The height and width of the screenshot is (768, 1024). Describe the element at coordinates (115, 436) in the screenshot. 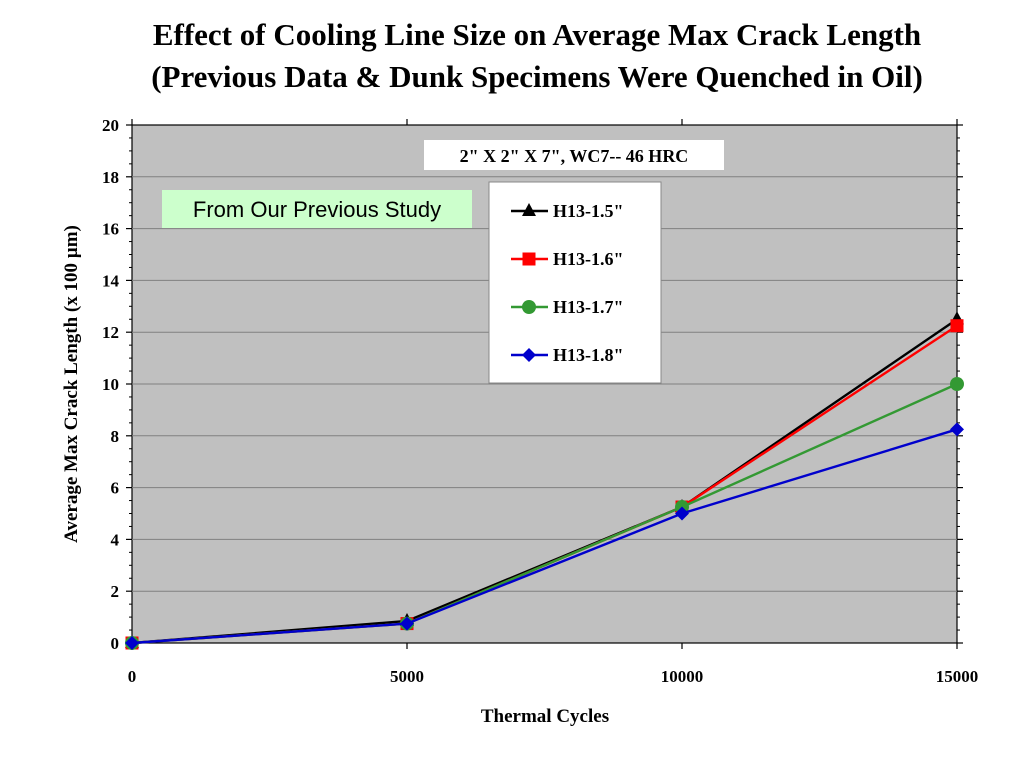

I see `y-tick-label: 8` at that location.